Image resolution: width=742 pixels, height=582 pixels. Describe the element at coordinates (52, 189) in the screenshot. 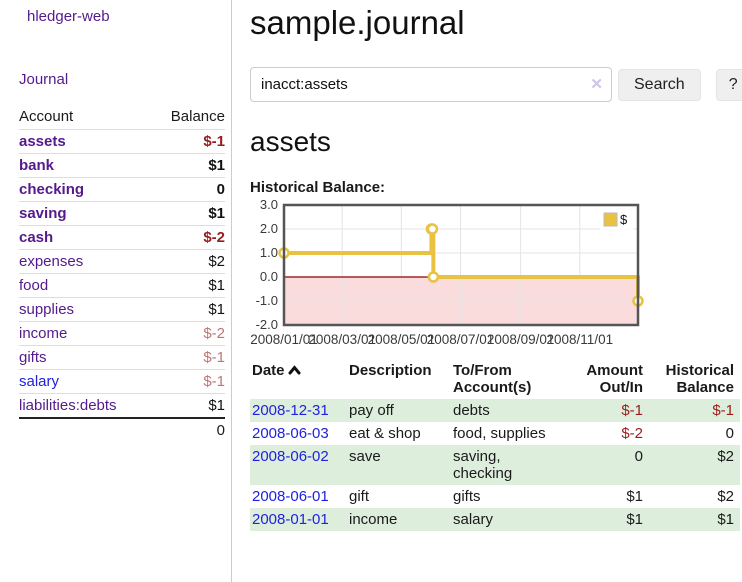

I see `sidebar-account-link: checking` at that location.